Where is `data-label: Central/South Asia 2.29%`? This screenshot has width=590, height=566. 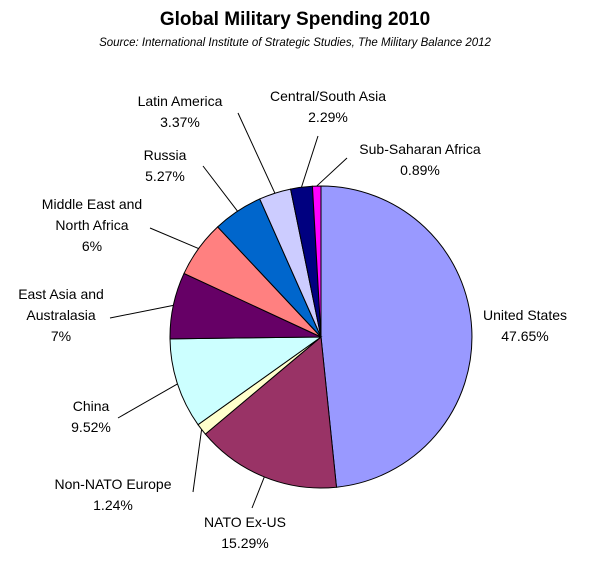 data-label: Central/South Asia 2.29% is located at coordinates (328, 106).